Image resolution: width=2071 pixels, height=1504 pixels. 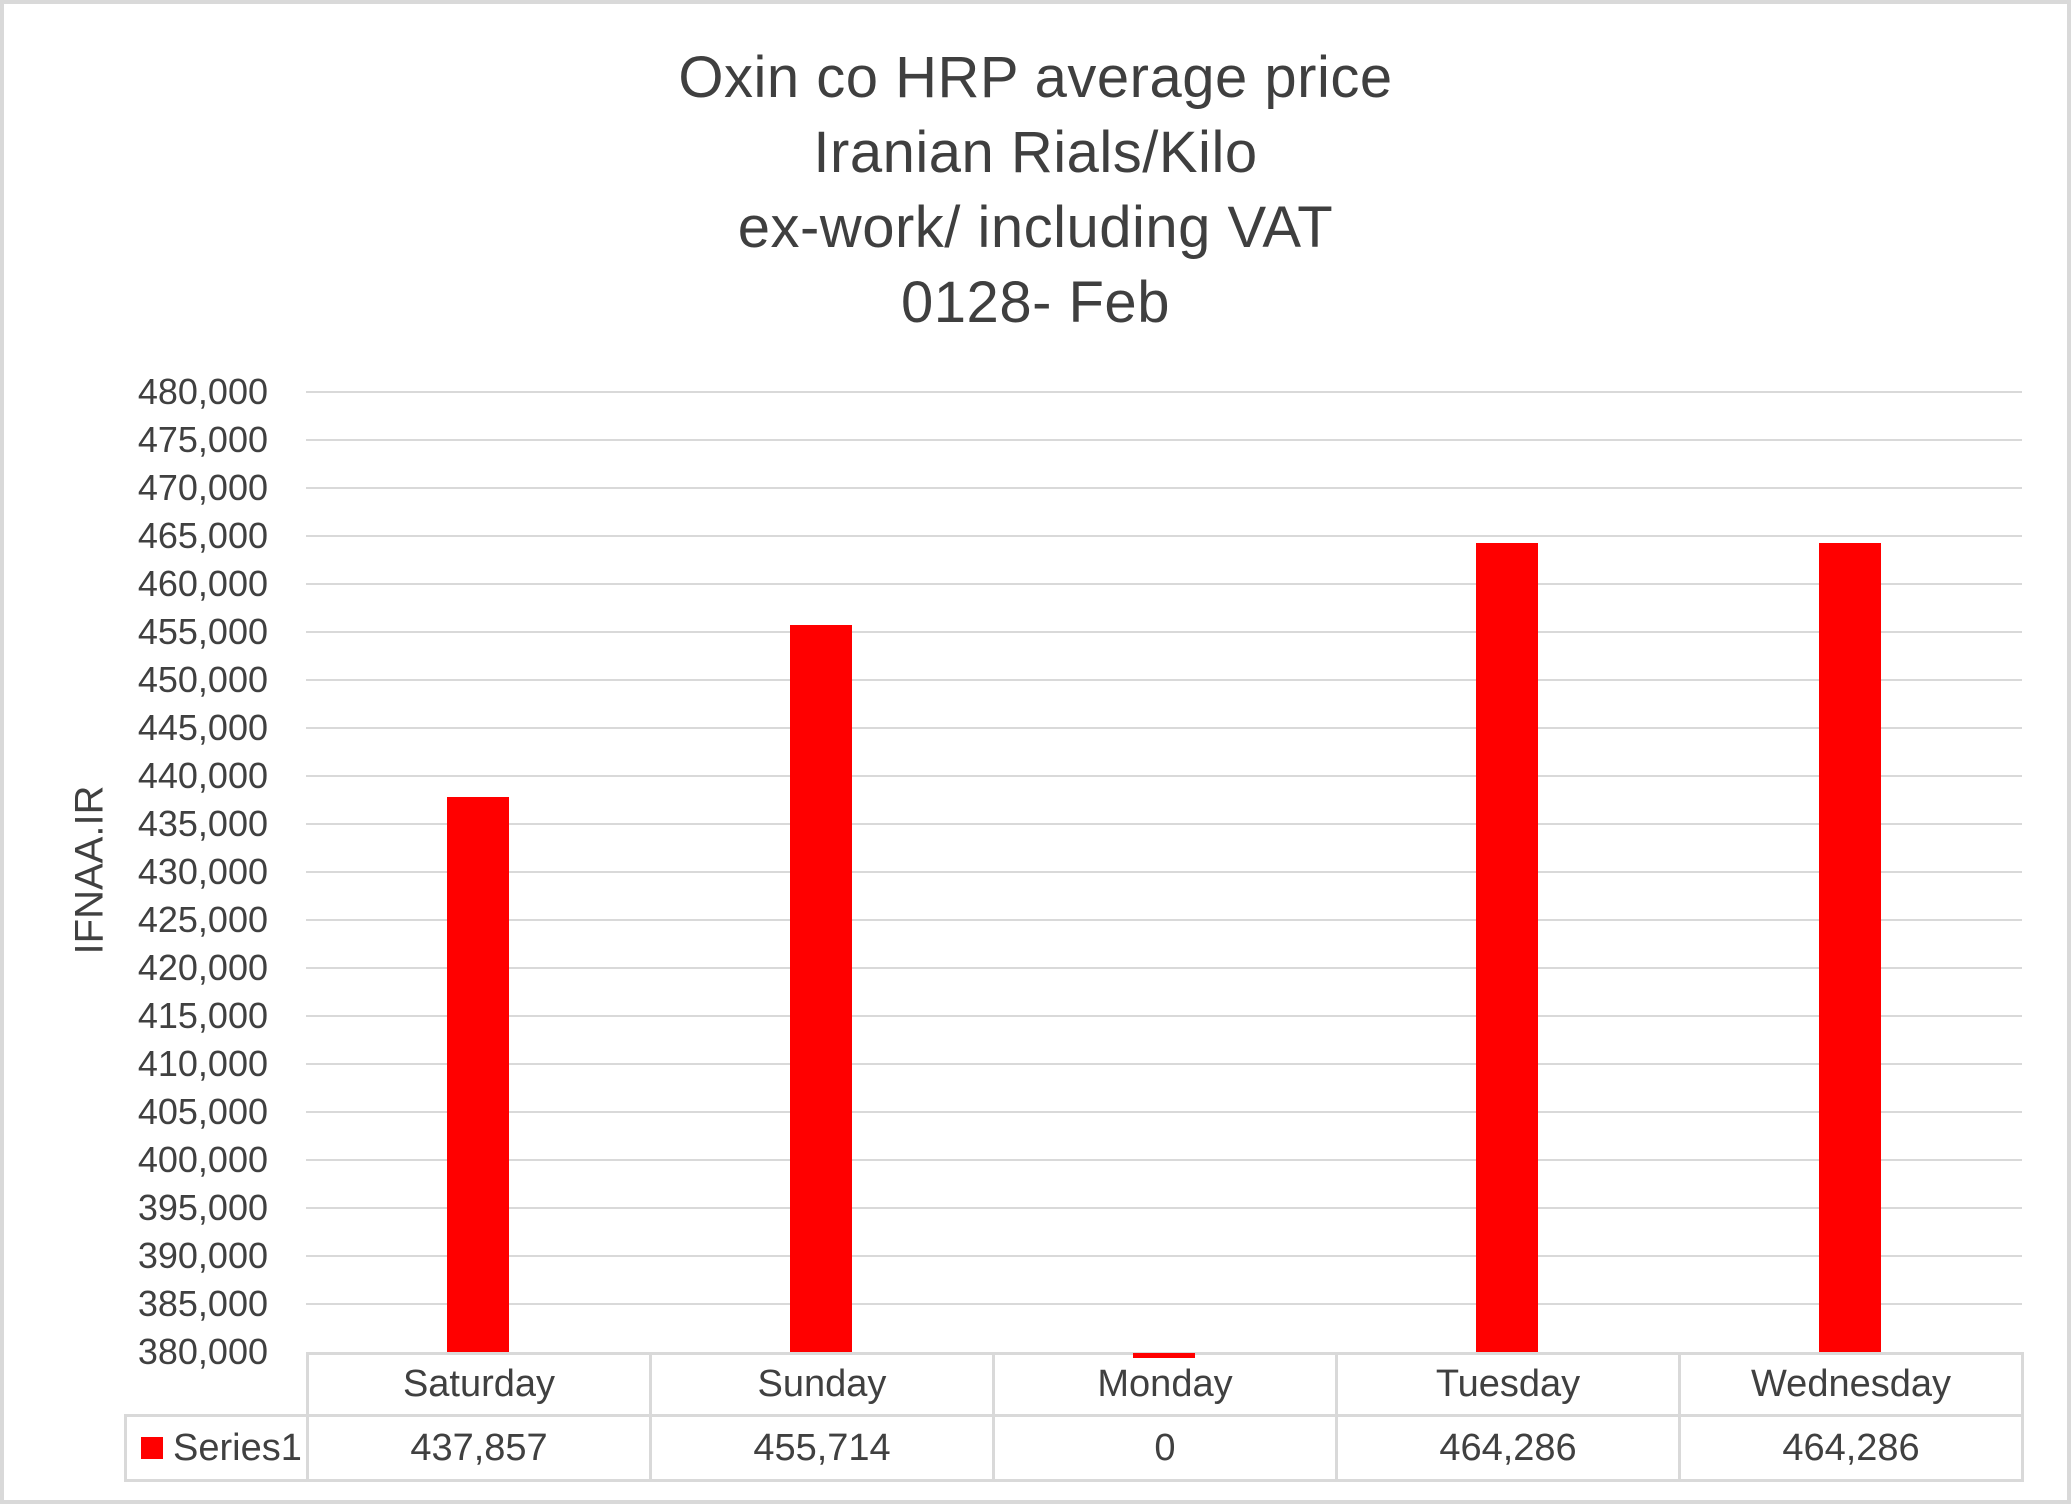 I want to click on series-legend-swatch-icon, so click(x=152, y=1448).